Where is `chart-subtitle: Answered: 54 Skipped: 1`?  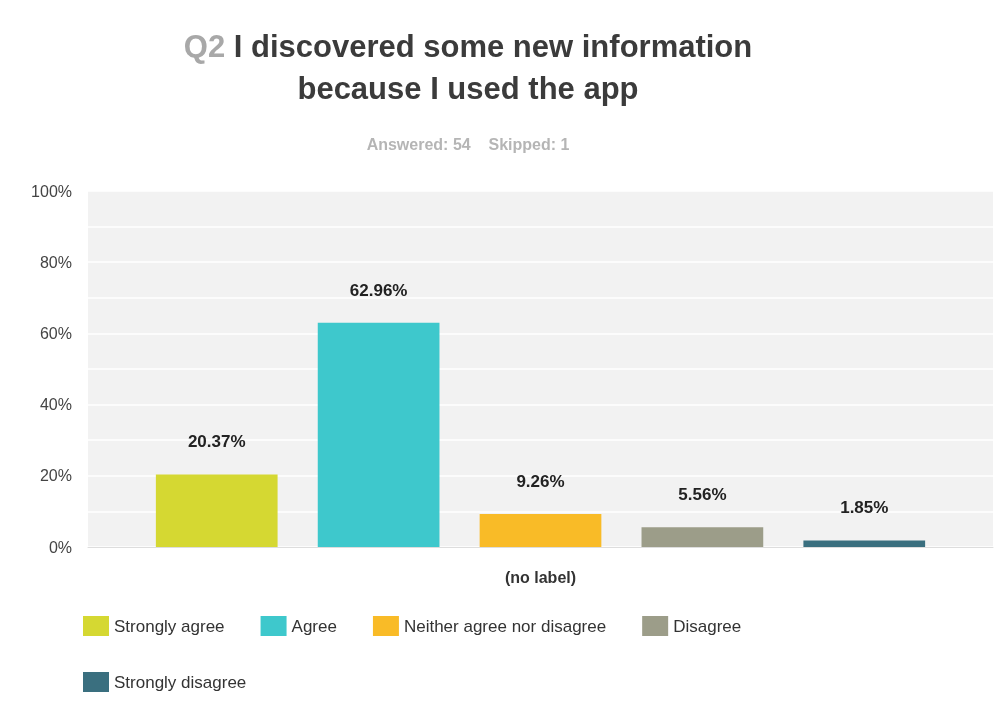
chart-subtitle: Answered: 54 Skipped: 1 is located at coordinates (468, 144).